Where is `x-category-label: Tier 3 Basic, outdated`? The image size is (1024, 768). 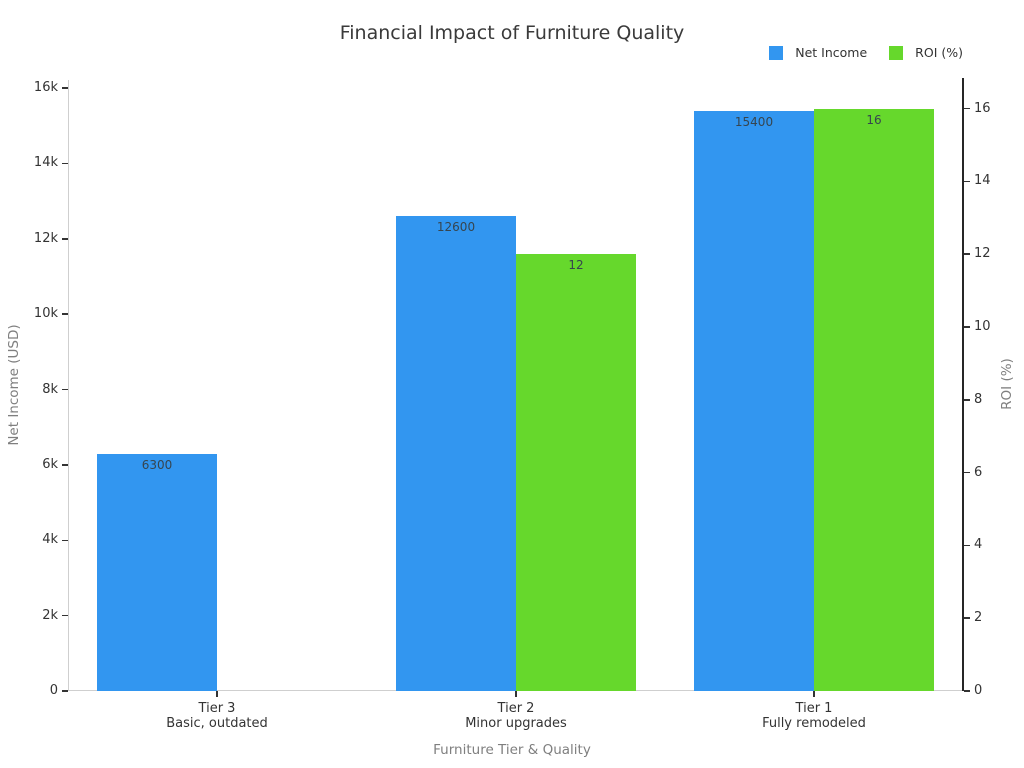 x-category-label: Tier 3 Basic, outdated is located at coordinates (217, 716).